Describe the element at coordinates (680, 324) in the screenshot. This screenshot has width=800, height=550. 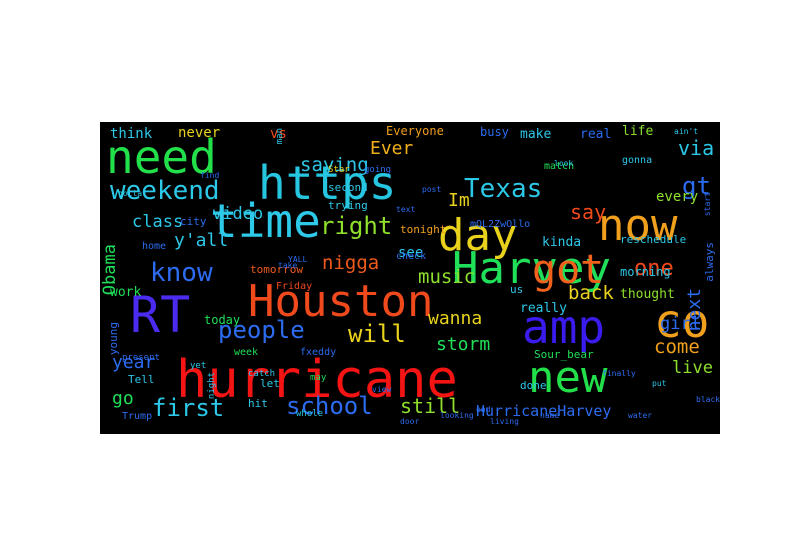
I see `word-girl: girl` at that location.